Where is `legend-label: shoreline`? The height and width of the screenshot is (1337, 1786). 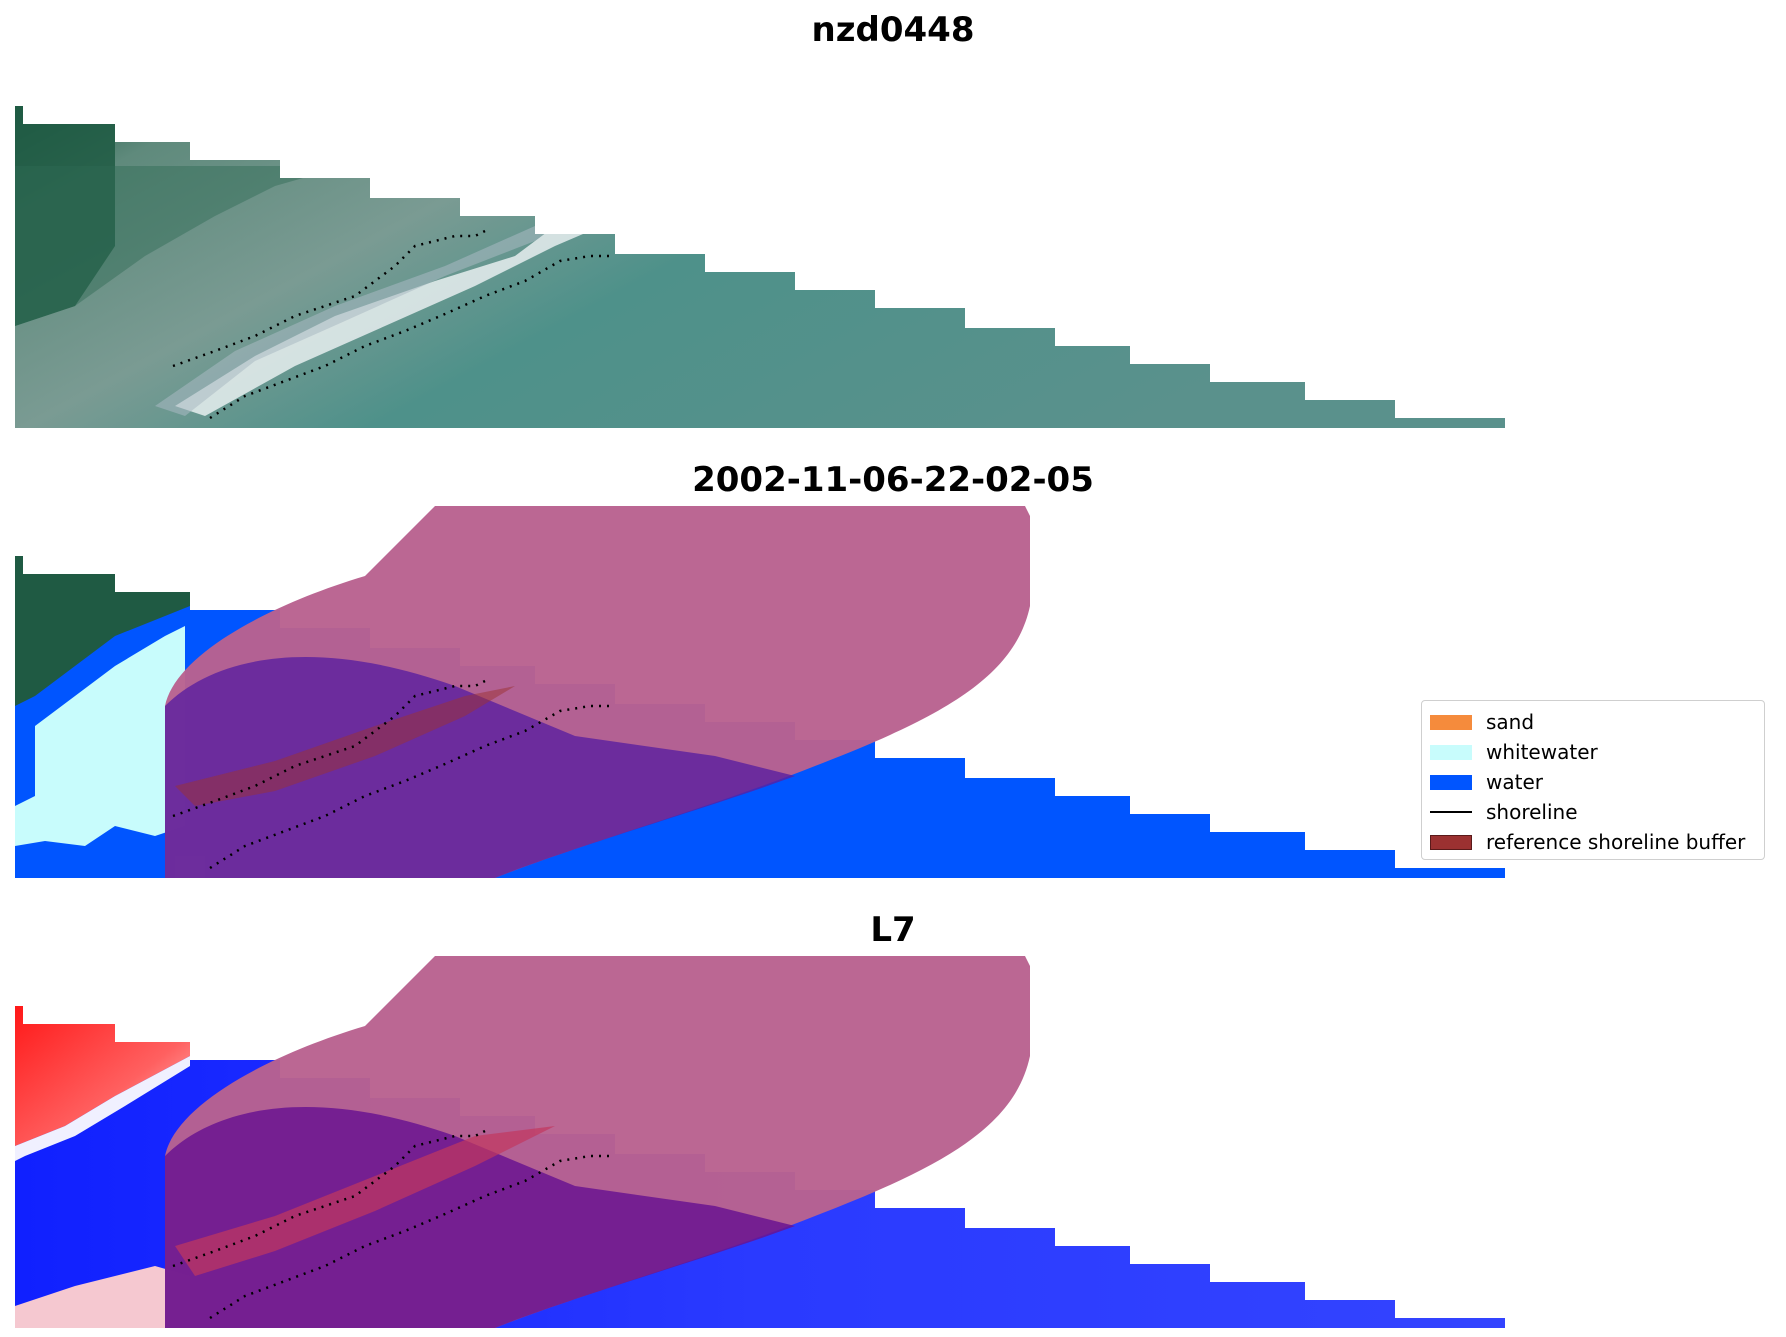
legend-label: shoreline is located at coordinates (1532, 812).